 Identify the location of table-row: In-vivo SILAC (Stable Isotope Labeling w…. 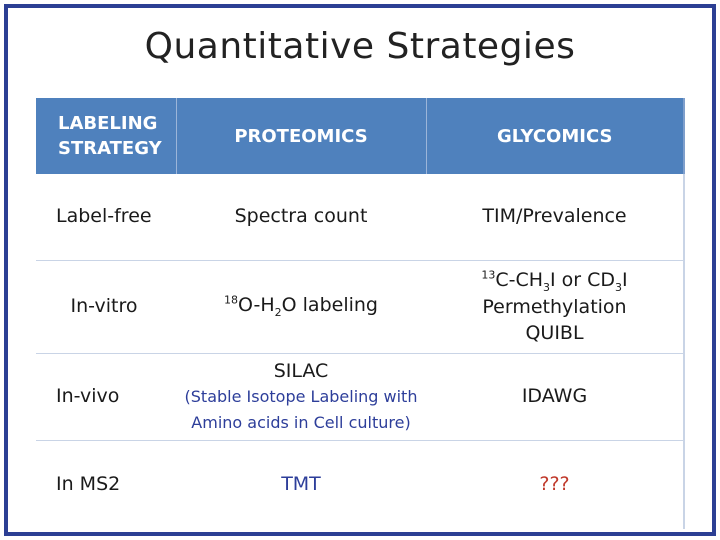
(360, 397).